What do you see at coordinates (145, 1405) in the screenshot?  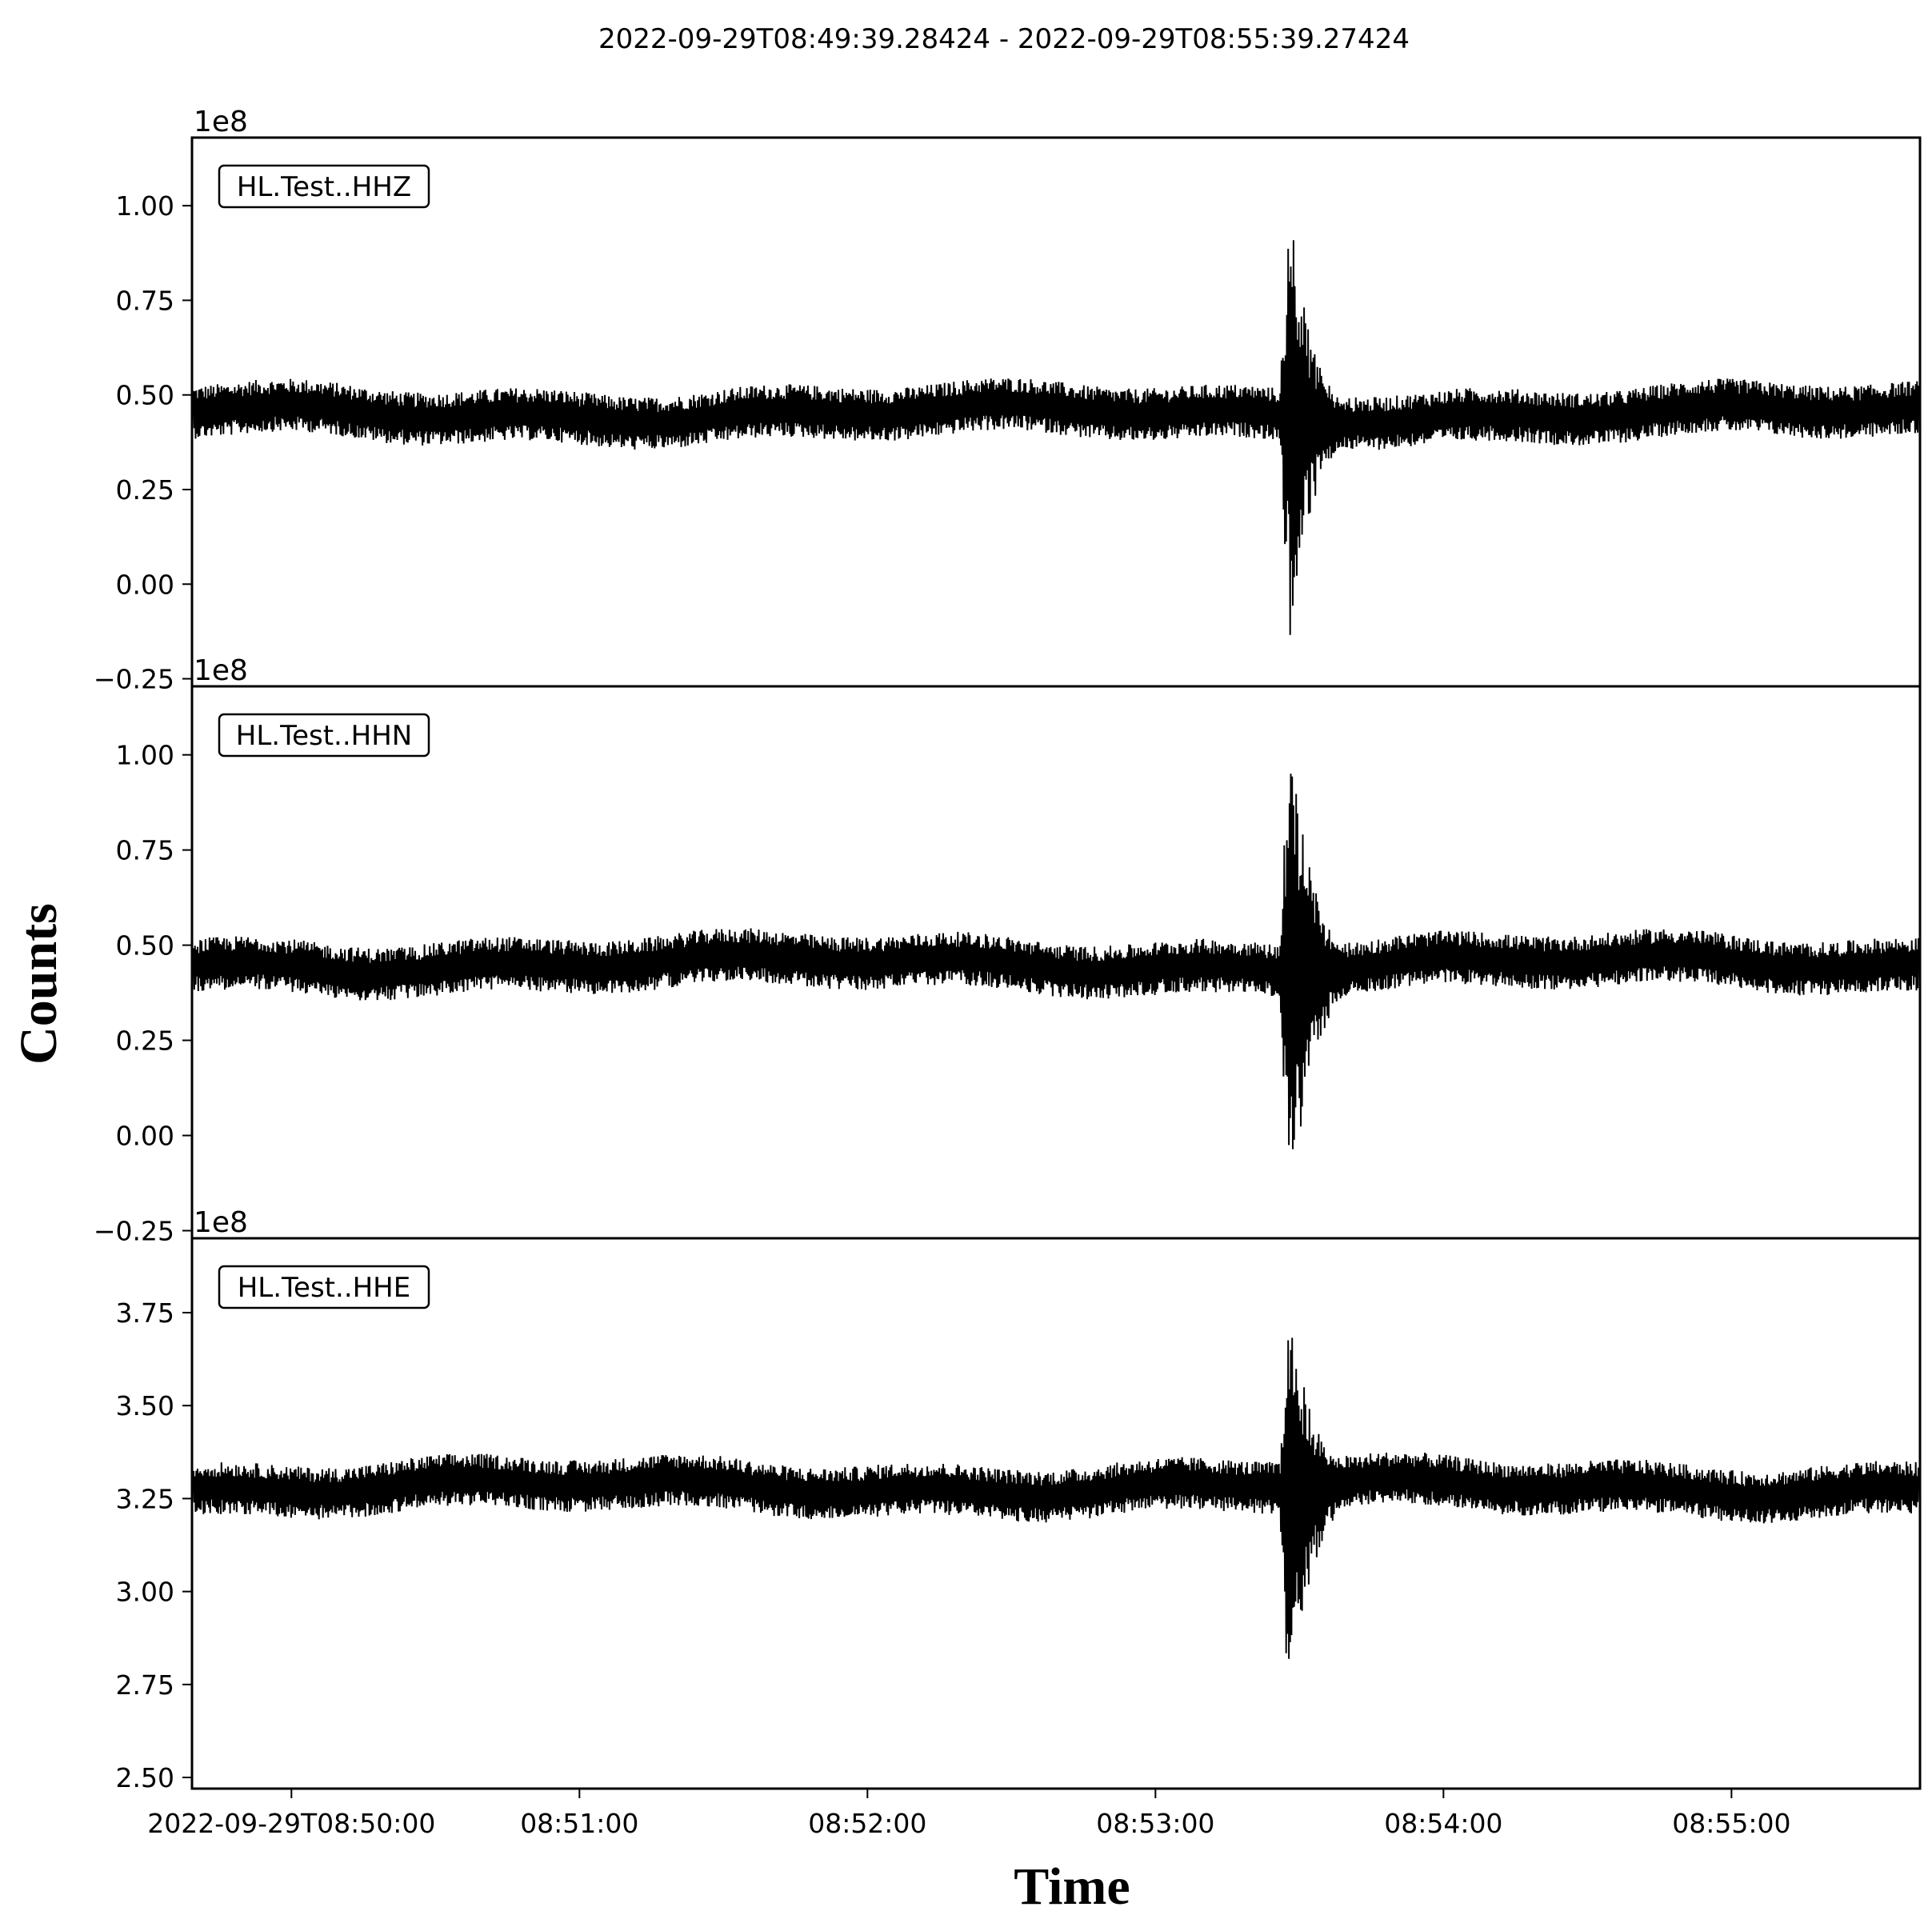 I see `y-tick-label: 3.50` at bounding box center [145, 1405].